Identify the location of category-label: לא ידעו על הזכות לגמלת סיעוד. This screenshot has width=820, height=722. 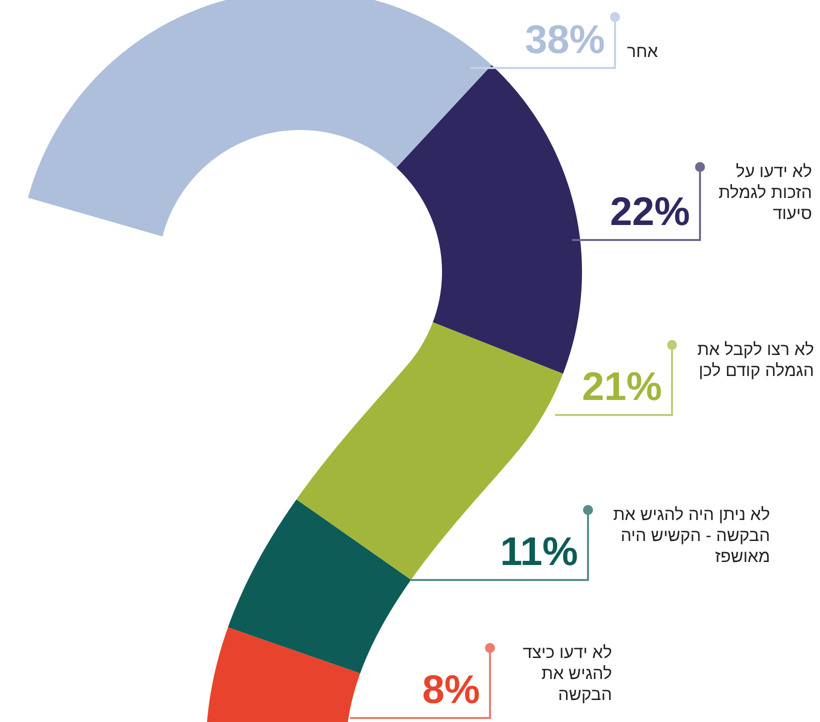
(764, 192).